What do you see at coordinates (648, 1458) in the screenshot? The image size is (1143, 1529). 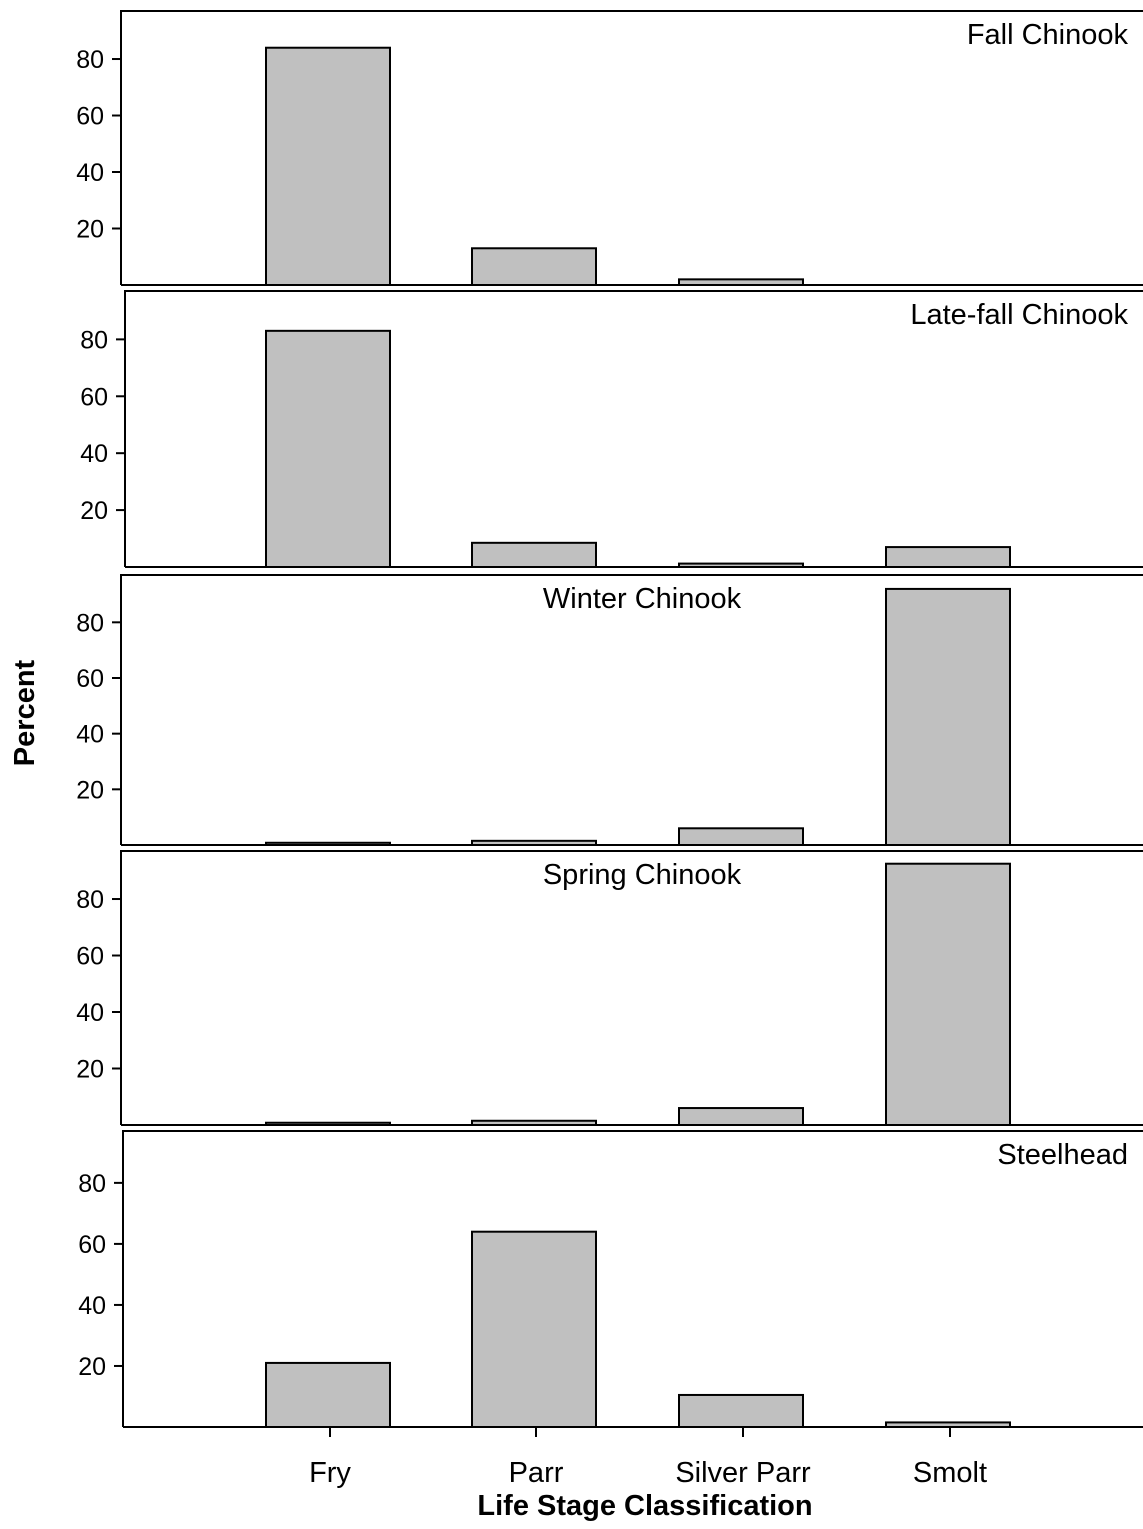 I see `x-ticks: Fry Parr Silver Parr Smolt` at bounding box center [648, 1458].